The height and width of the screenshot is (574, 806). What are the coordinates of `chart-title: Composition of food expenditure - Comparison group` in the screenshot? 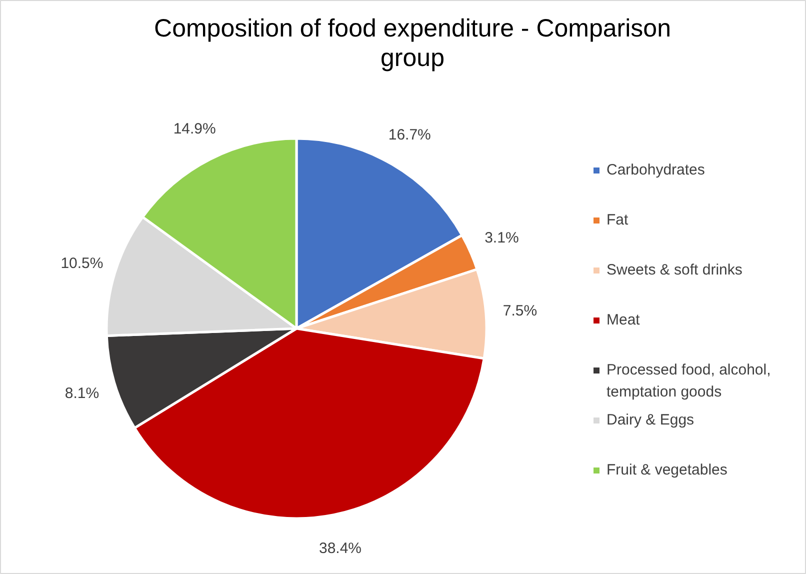 It's located at (412, 43).